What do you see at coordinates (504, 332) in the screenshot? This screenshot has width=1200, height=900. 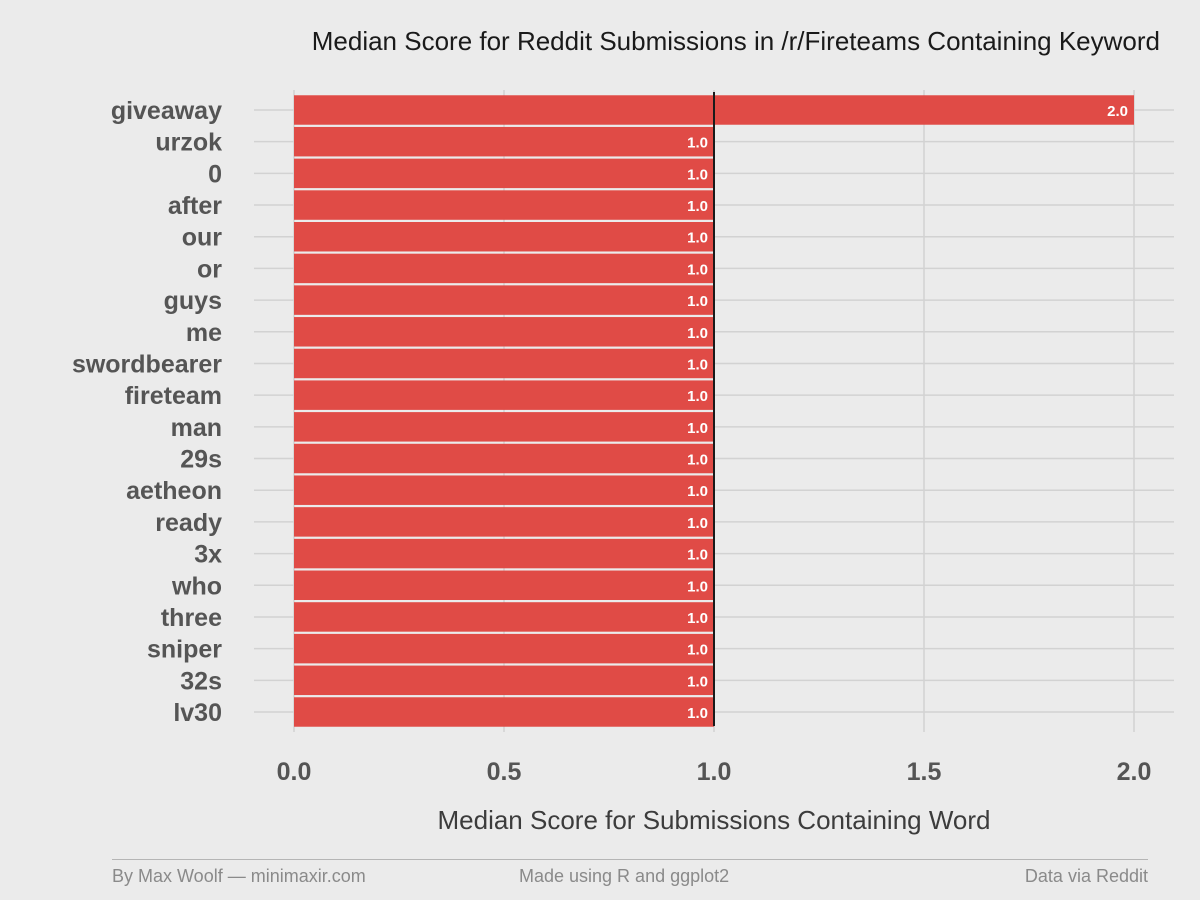 I see `bar-me` at bounding box center [504, 332].